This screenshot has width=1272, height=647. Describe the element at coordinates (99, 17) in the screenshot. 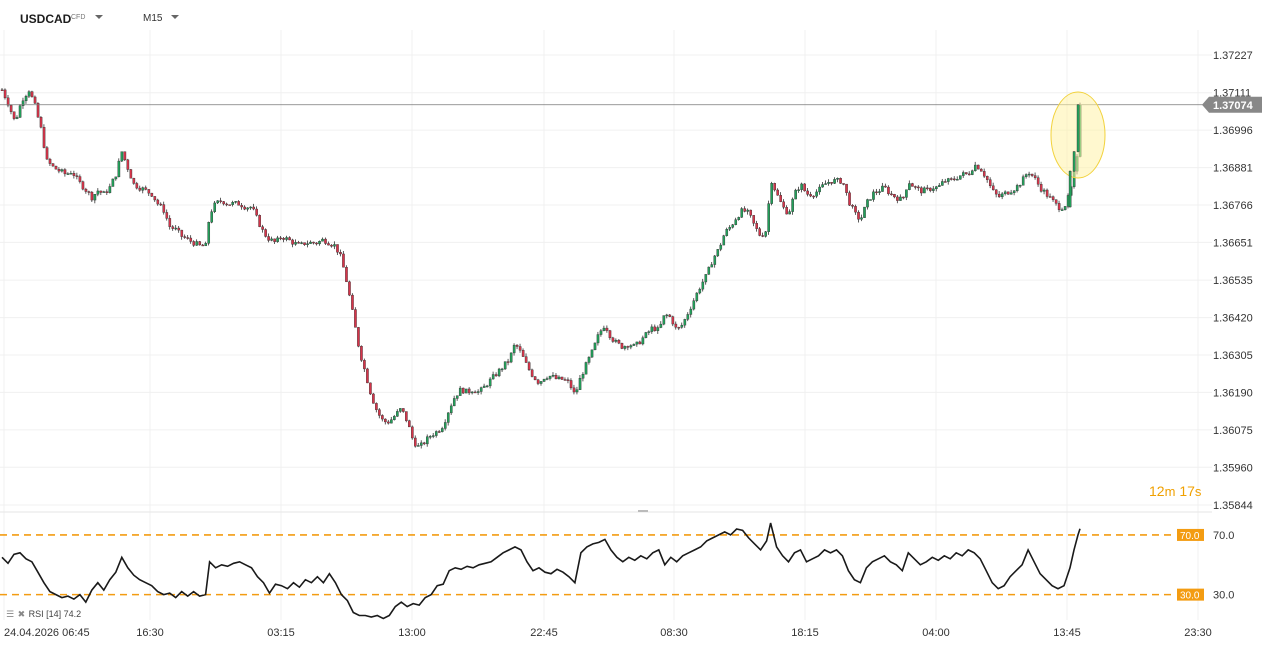

I see `symbol-dropdown-icon` at that location.